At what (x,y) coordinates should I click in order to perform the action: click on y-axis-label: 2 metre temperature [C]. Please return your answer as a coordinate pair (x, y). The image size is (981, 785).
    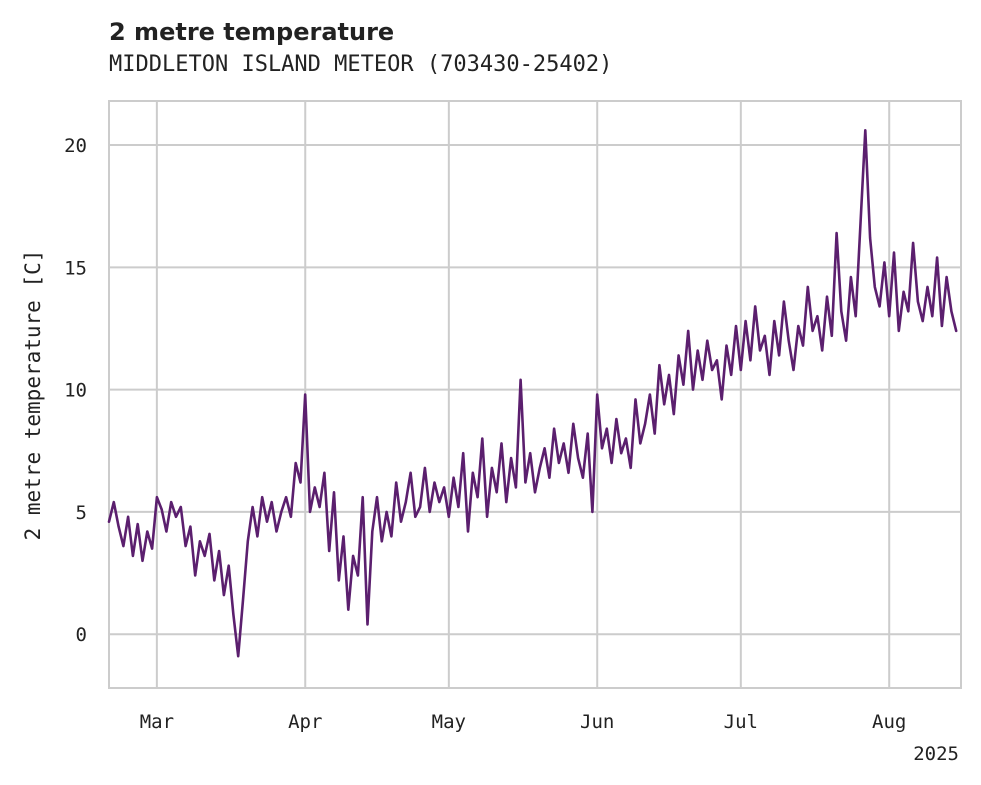
    Looking at the image, I should click on (33, 395).